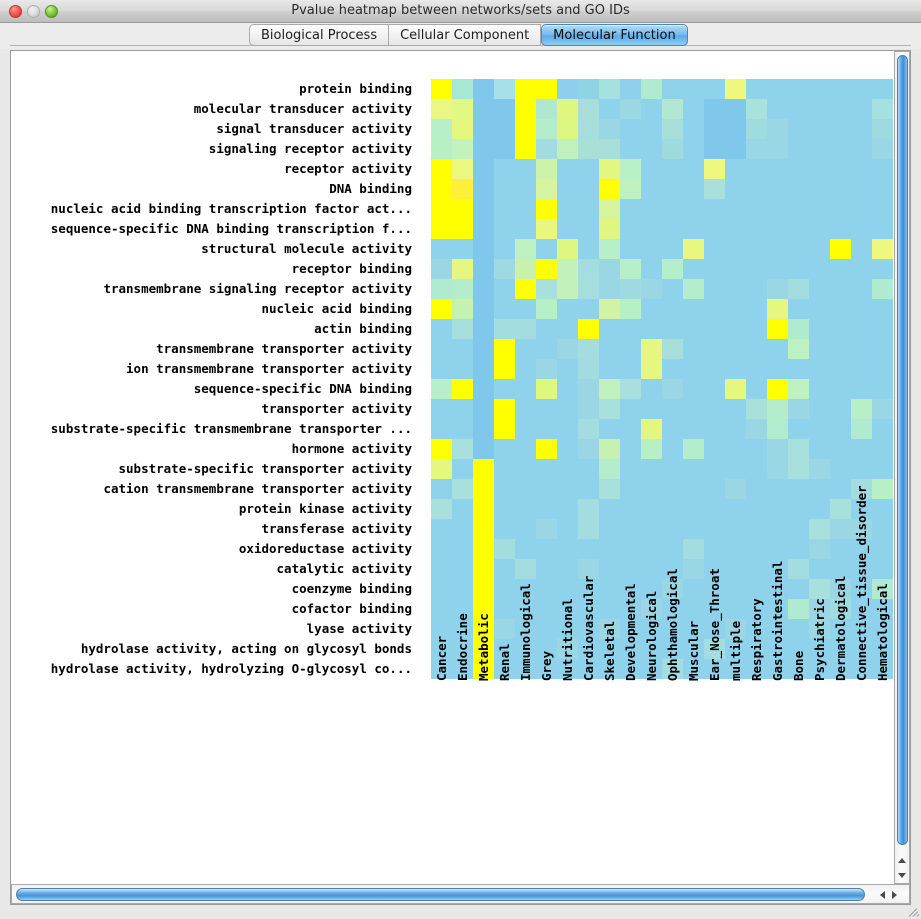 The width and height of the screenshot is (921, 919). I want to click on vertical-scrollbar, so click(902, 467).